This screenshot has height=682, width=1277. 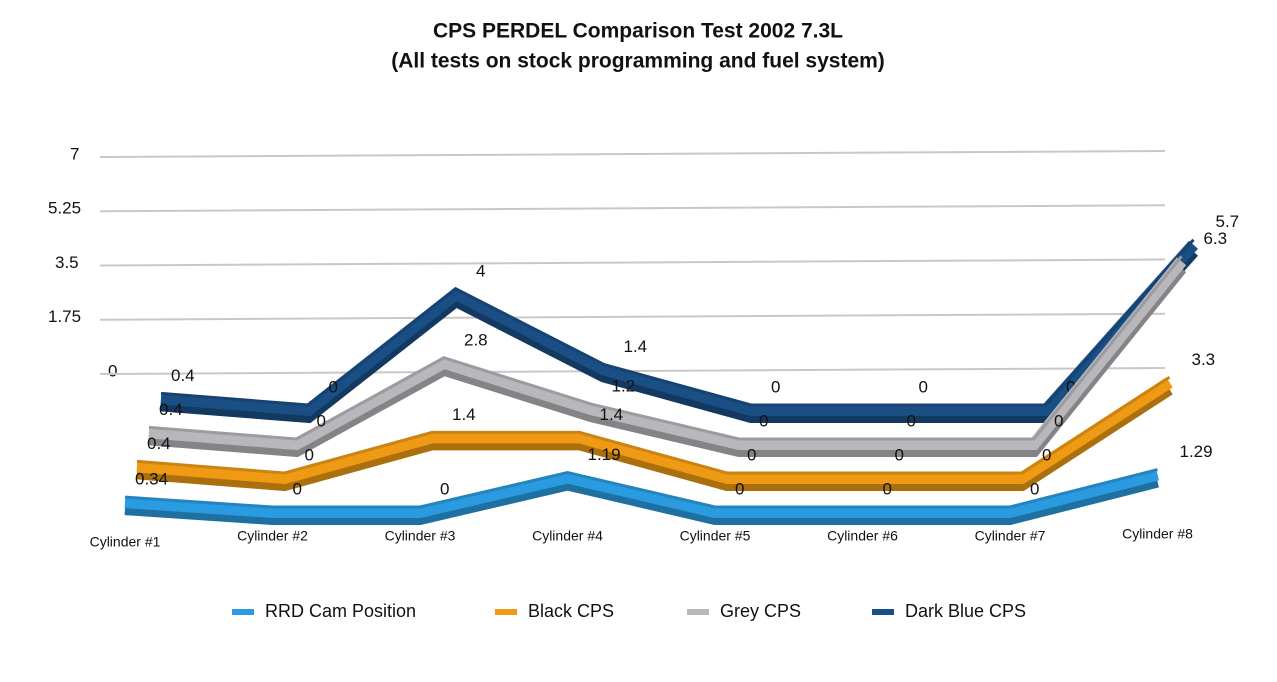 What do you see at coordinates (420, 536) in the screenshot?
I see `x-tick-label: Cylinder #3` at bounding box center [420, 536].